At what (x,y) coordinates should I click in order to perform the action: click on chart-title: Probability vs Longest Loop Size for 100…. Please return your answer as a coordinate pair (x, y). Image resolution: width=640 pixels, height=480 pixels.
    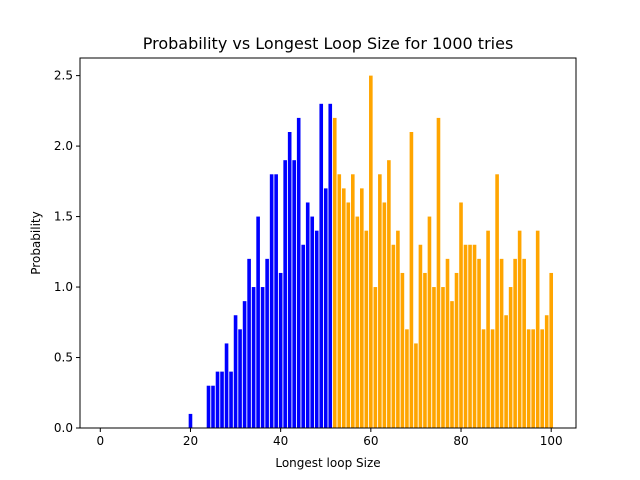
    Looking at the image, I should click on (328, 43).